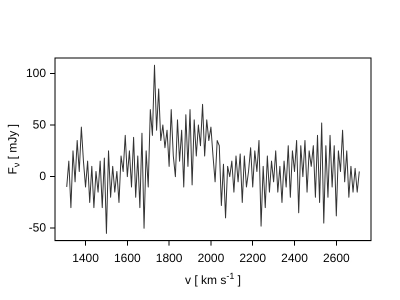 The height and width of the screenshot is (300, 400). I want to click on x-tick-label: 1800, so click(169, 258).